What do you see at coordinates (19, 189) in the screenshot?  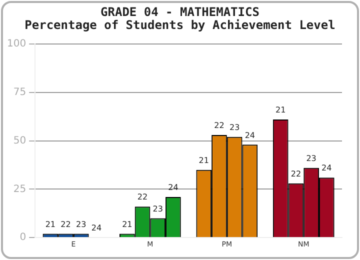 I see `y-tick-label: 25` at bounding box center [19, 189].